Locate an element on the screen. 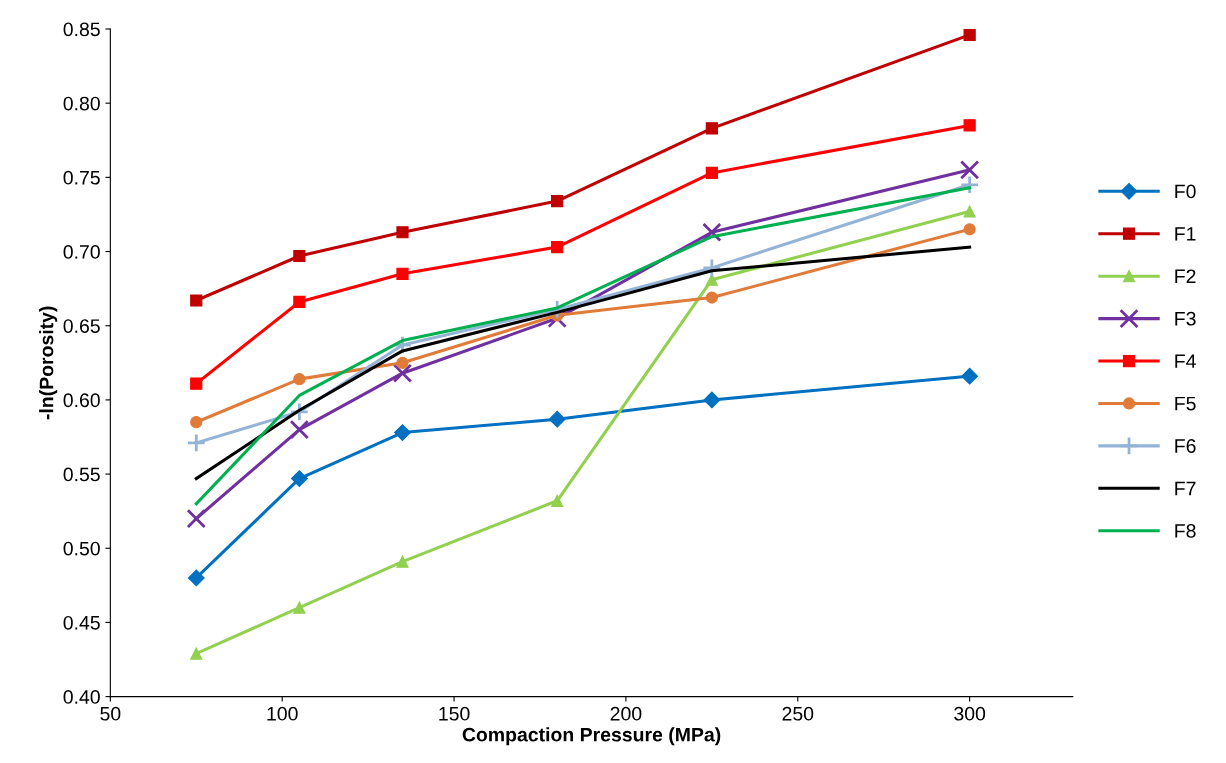 Image resolution: width=1226 pixels, height=763 pixels. y-tick-label: 0.70 is located at coordinates (81, 252).